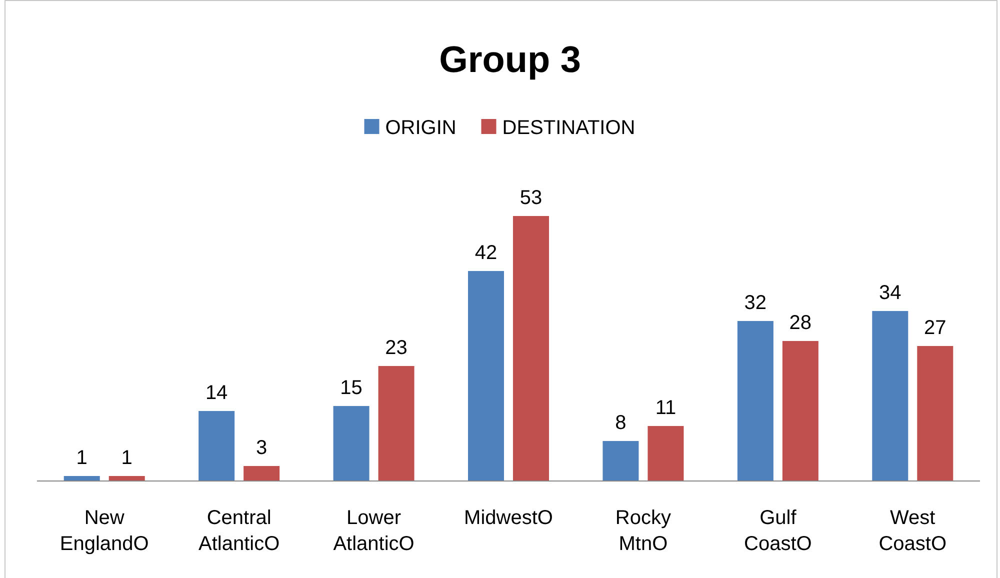 This screenshot has width=1000, height=578. Describe the element at coordinates (755, 303) in the screenshot. I see `data-label: 32` at that location.